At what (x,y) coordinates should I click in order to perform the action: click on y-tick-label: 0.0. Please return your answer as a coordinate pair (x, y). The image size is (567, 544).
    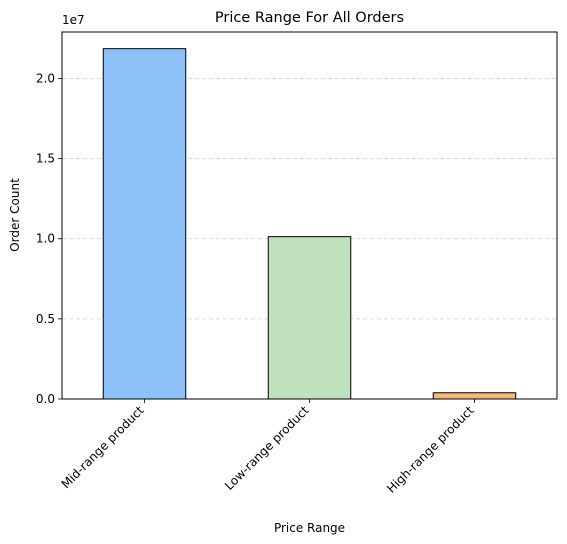
    Looking at the image, I should click on (45, 399).